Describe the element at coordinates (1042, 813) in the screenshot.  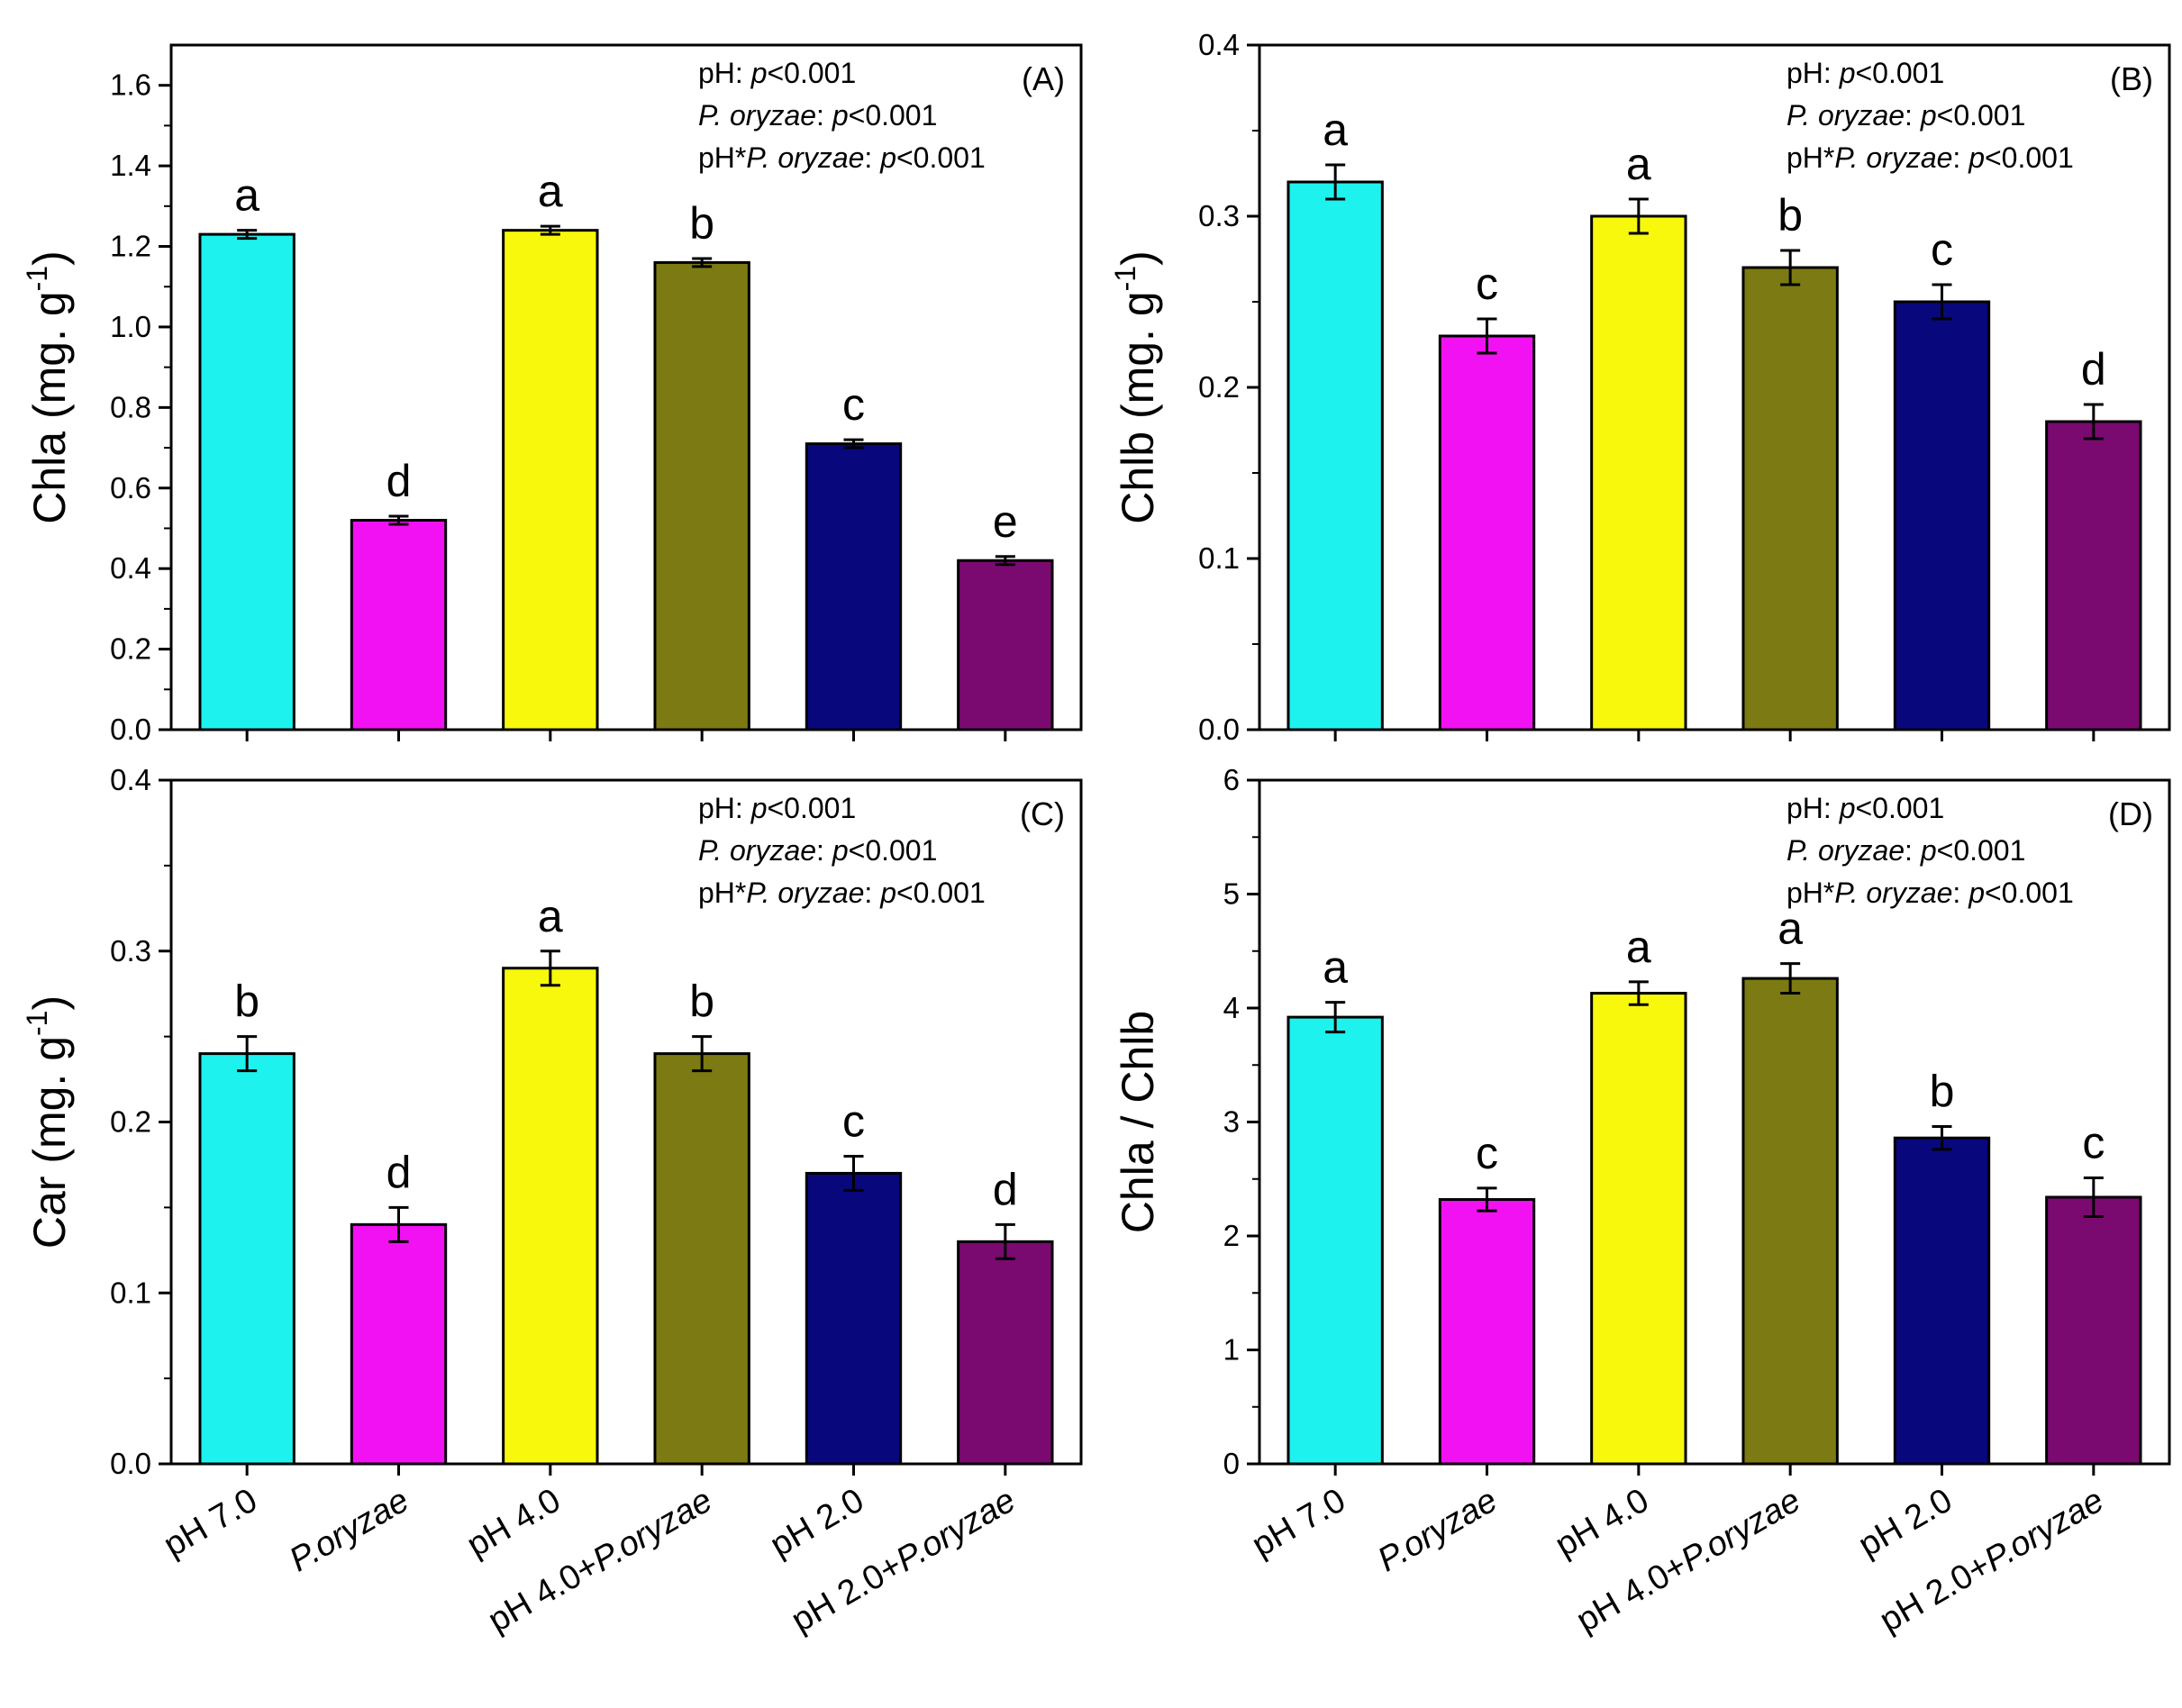
I see `panel-label: (C)` at that location.